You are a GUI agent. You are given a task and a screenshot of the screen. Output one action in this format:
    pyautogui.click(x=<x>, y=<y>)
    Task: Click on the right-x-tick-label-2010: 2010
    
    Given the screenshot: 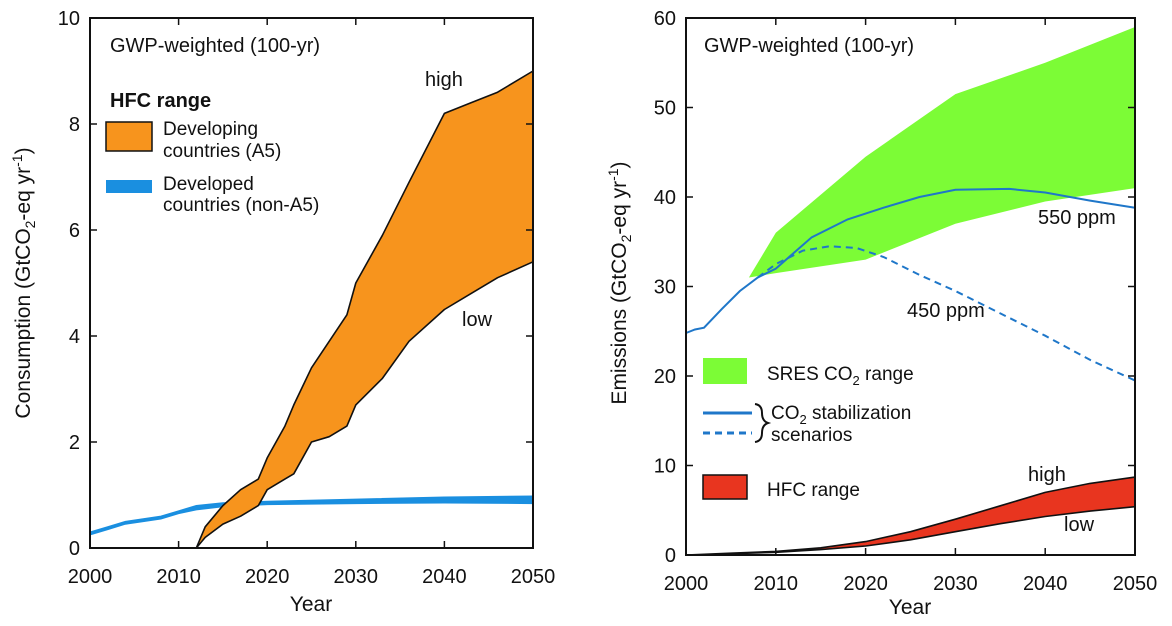 What is the action you would take?
    pyautogui.click(x=776, y=584)
    